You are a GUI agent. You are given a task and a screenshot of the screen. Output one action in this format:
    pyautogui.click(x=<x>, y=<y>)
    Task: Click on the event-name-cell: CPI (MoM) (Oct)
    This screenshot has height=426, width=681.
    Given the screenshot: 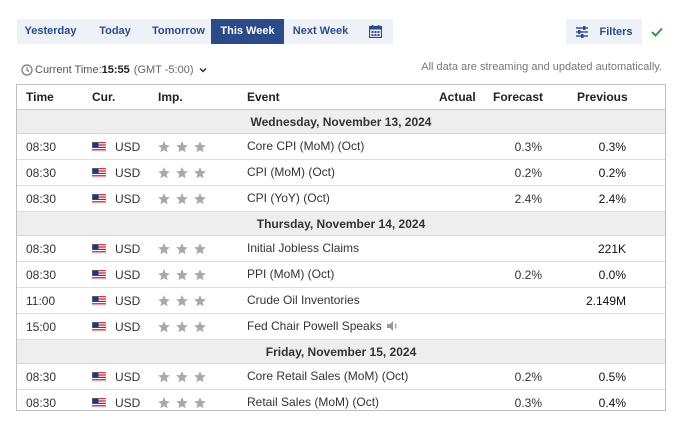 What is the action you would take?
    pyautogui.click(x=291, y=172)
    